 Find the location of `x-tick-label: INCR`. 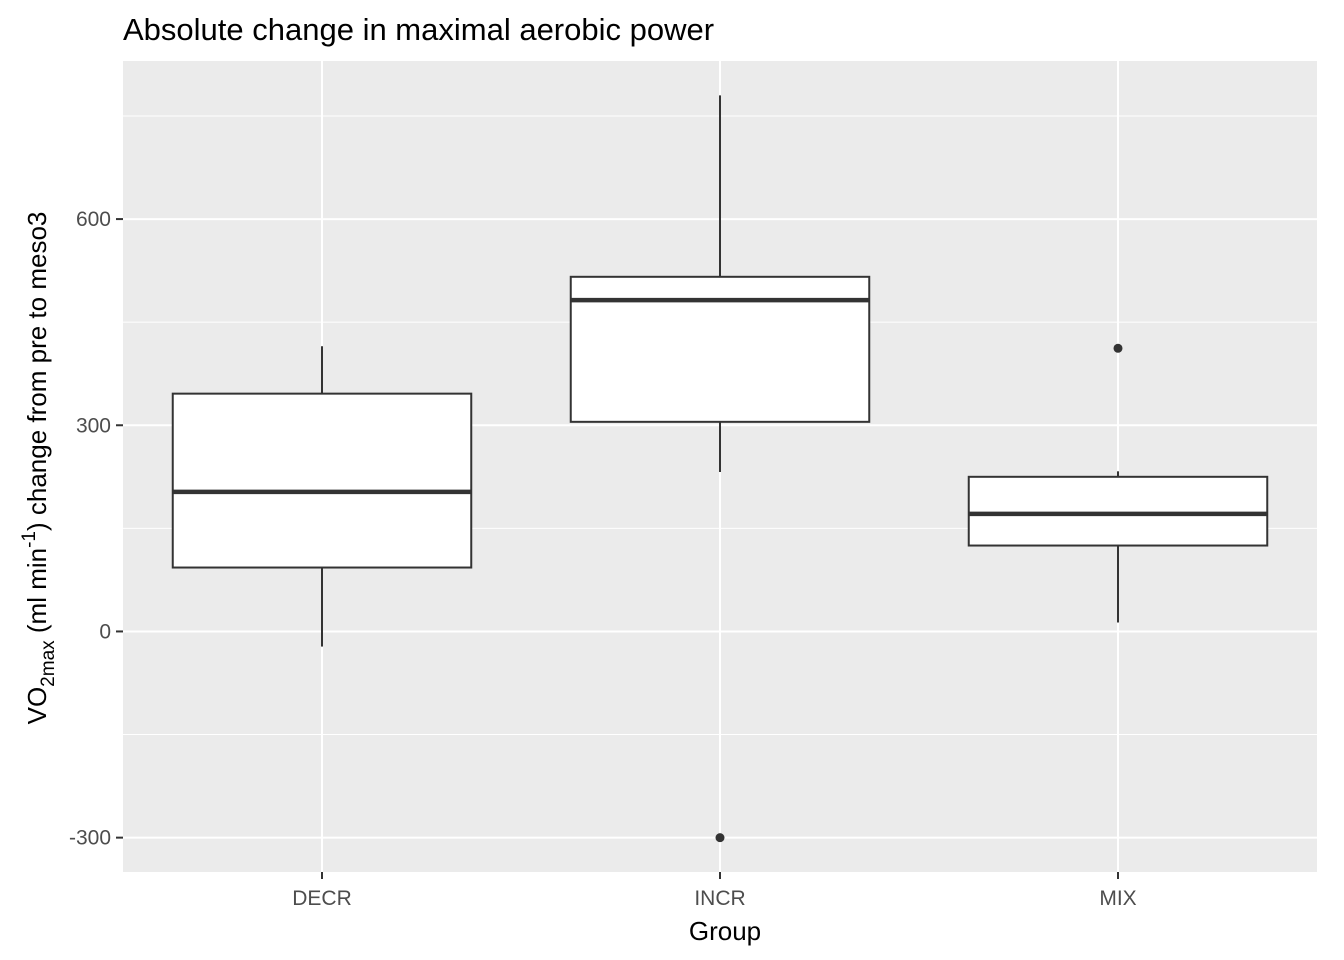

x-tick-label: INCR is located at coordinates (719, 898).